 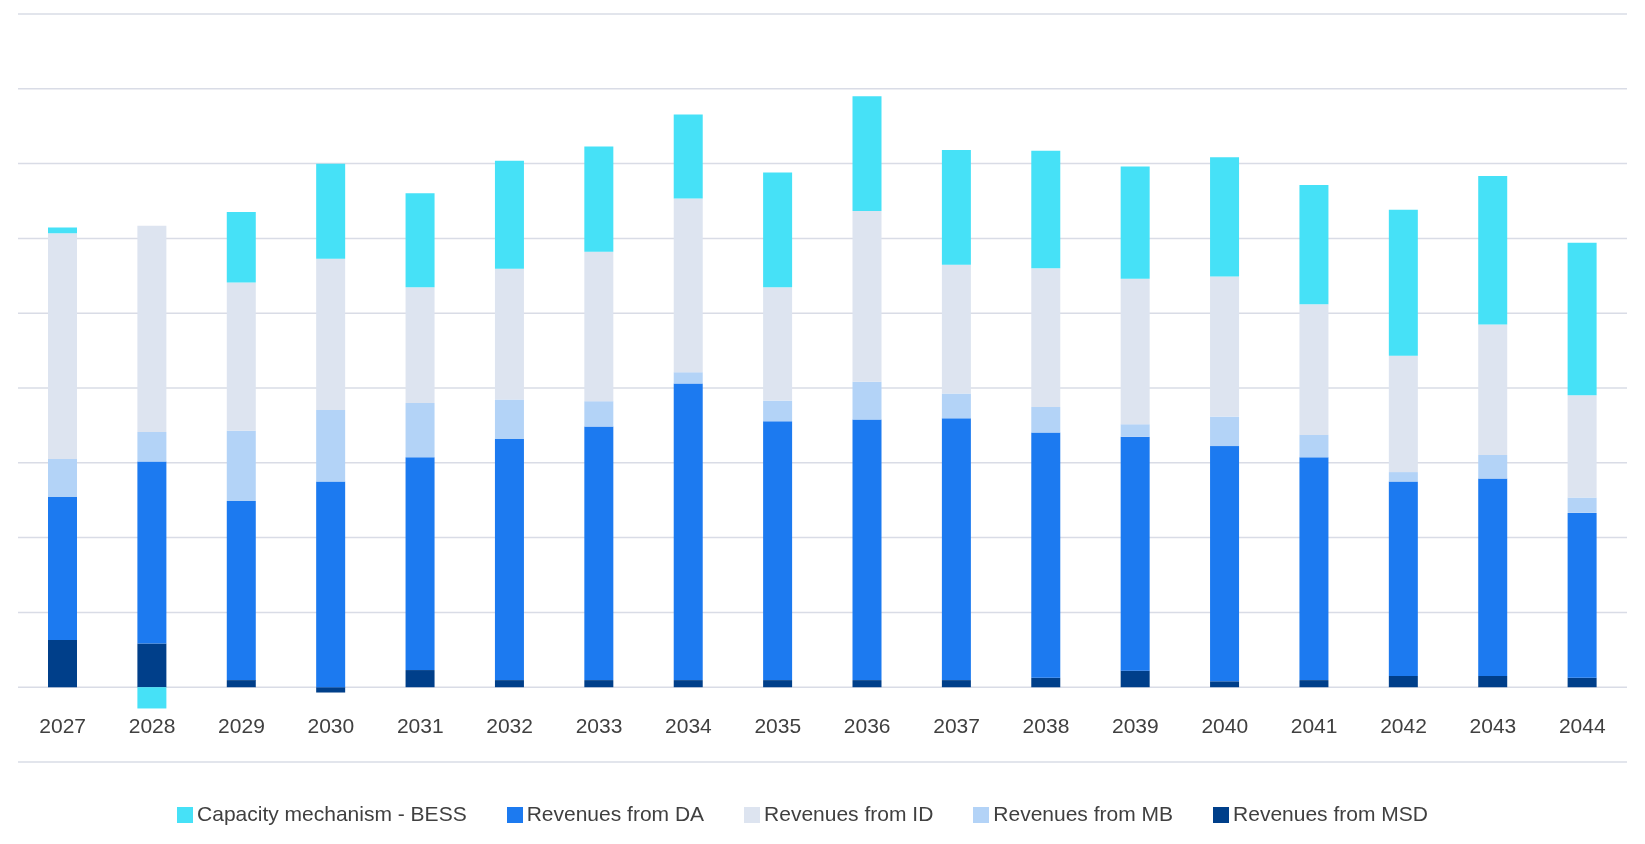 What do you see at coordinates (689, 725) in the screenshot?
I see `x-tick-label: 2034` at bounding box center [689, 725].